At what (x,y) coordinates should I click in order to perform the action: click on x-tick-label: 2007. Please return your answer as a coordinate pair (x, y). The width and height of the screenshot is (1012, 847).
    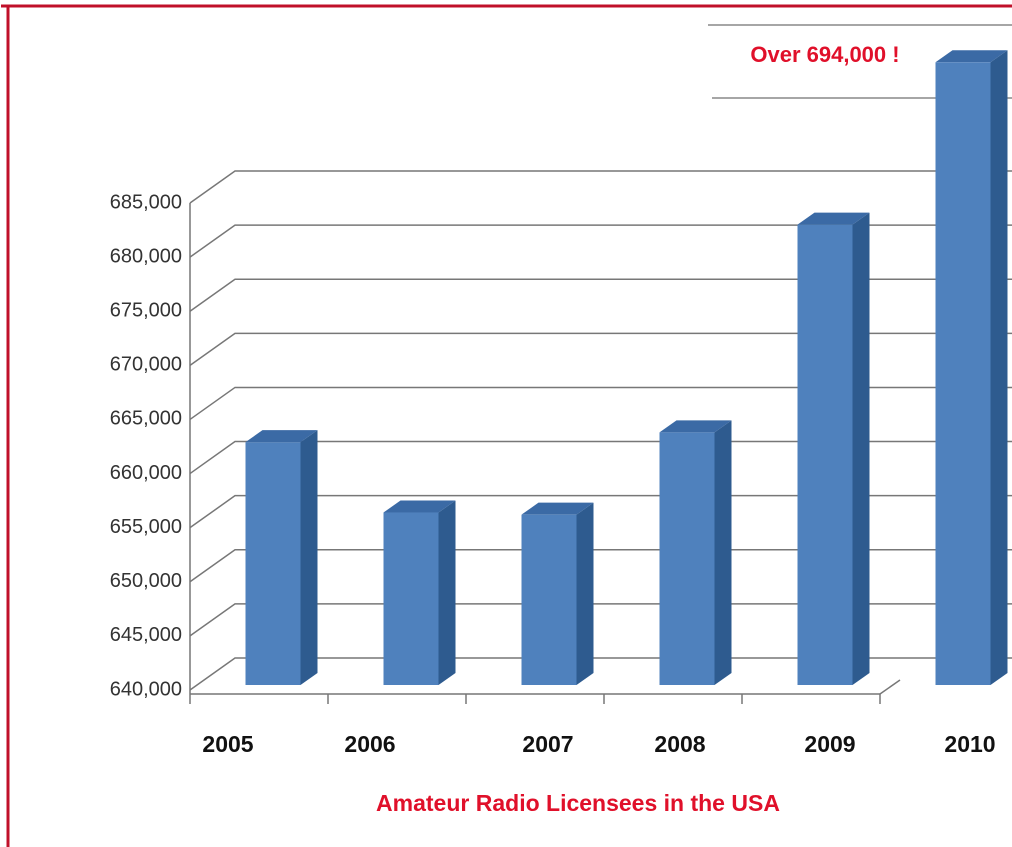
    Looking at the image, I should click on (547, 744).